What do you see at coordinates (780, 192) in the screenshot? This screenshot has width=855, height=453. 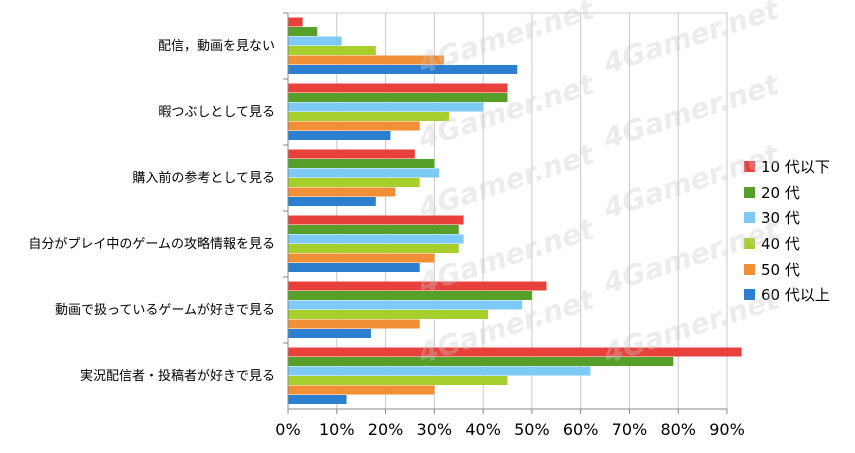 I see `legend-label: 20 代` at bounding box center [780, 192].